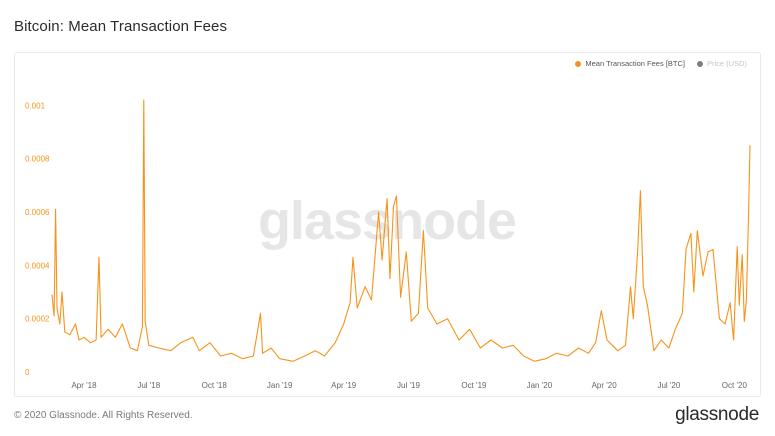 The height and width of the screenshot is (436, 775). Describe the element at coordinates (27, 372) in the screenshot. I see `y-tick-label: 0` at that location.